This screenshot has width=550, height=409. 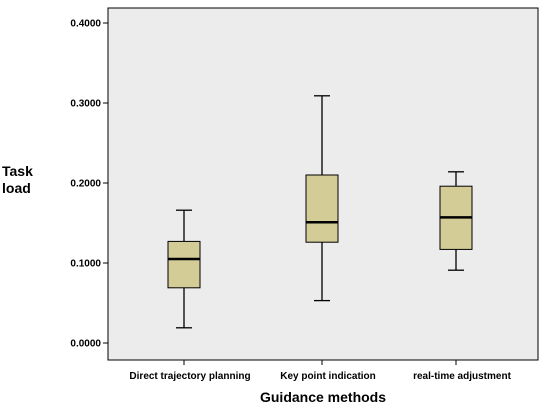 What do you see at coordinates (85, 24) in the screenshot?
I see `y-tick-label: 0.4000` at bounding box center [85, 24].